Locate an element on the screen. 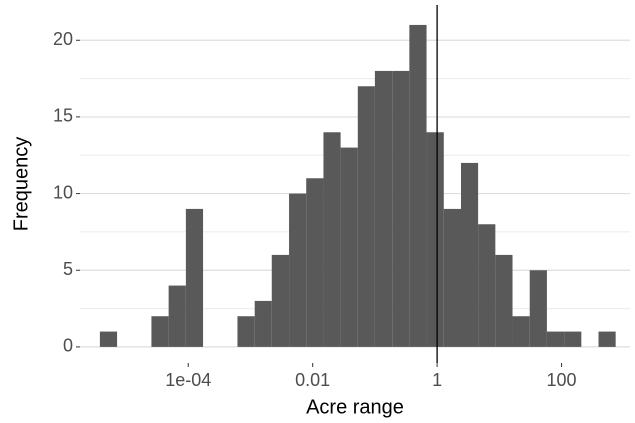  x-tick-label: 100 is located at coordinates (562, 380).